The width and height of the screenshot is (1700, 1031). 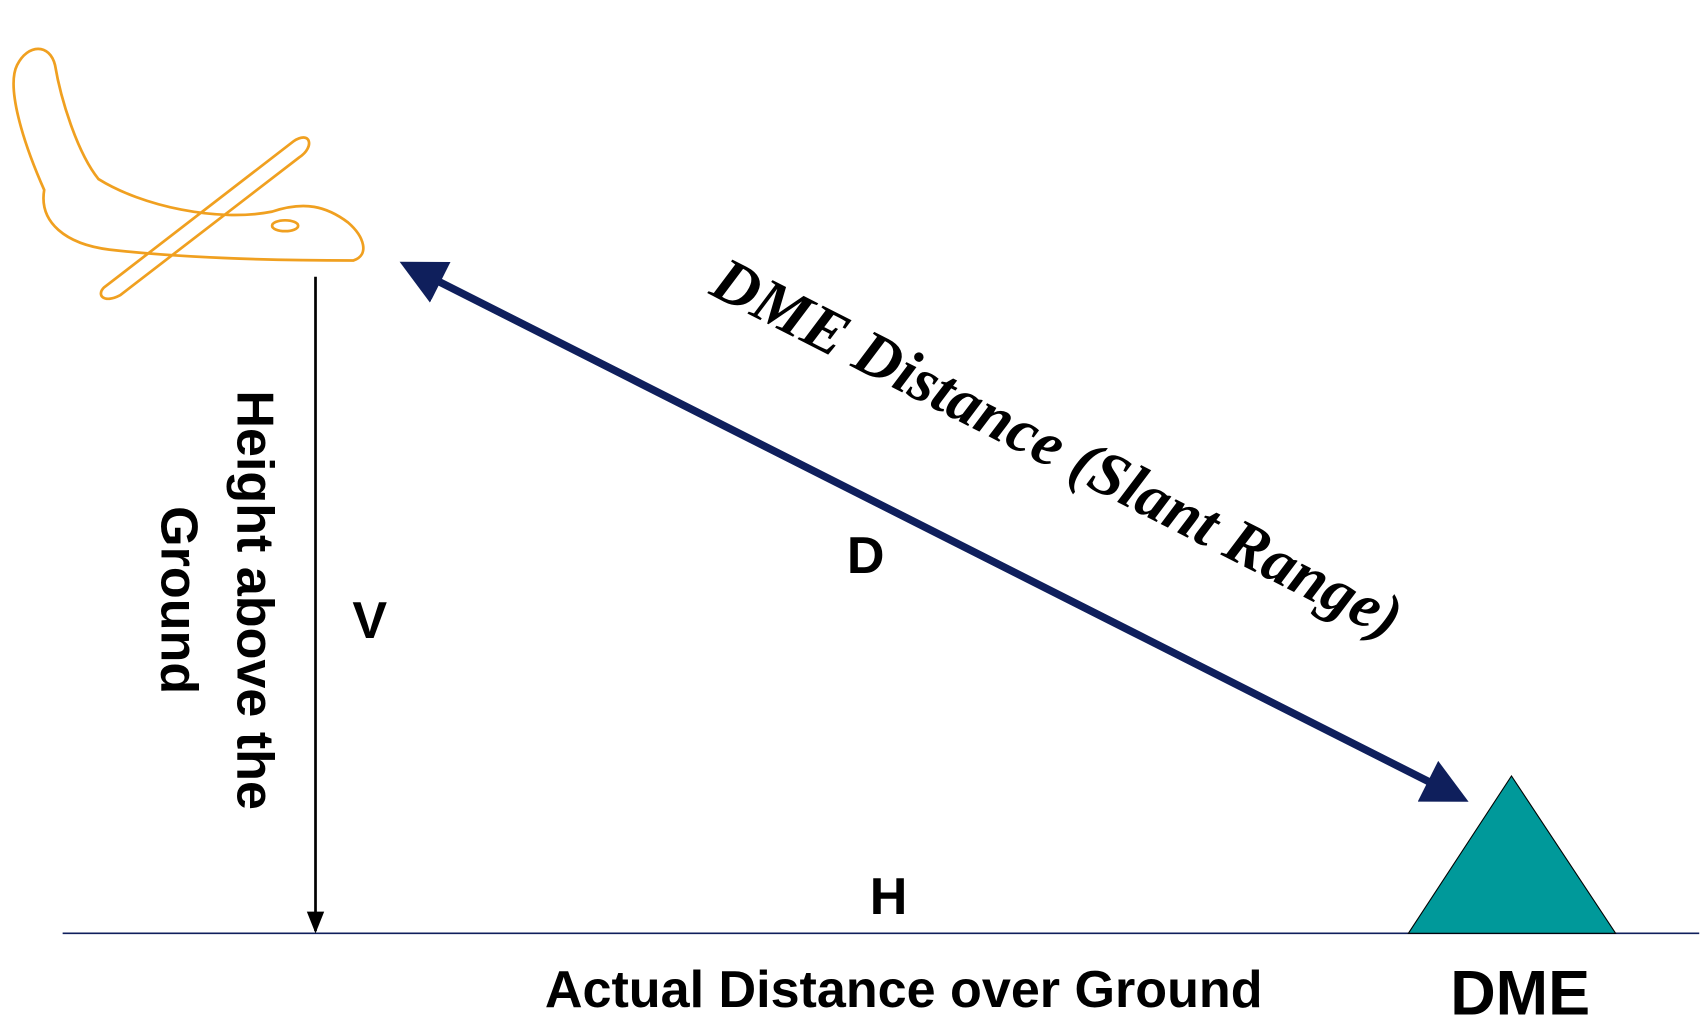 What do you see at coordinates (178, 600) in the screenshot?
I see `height-label: Ground` at bounding box center [178, 600].